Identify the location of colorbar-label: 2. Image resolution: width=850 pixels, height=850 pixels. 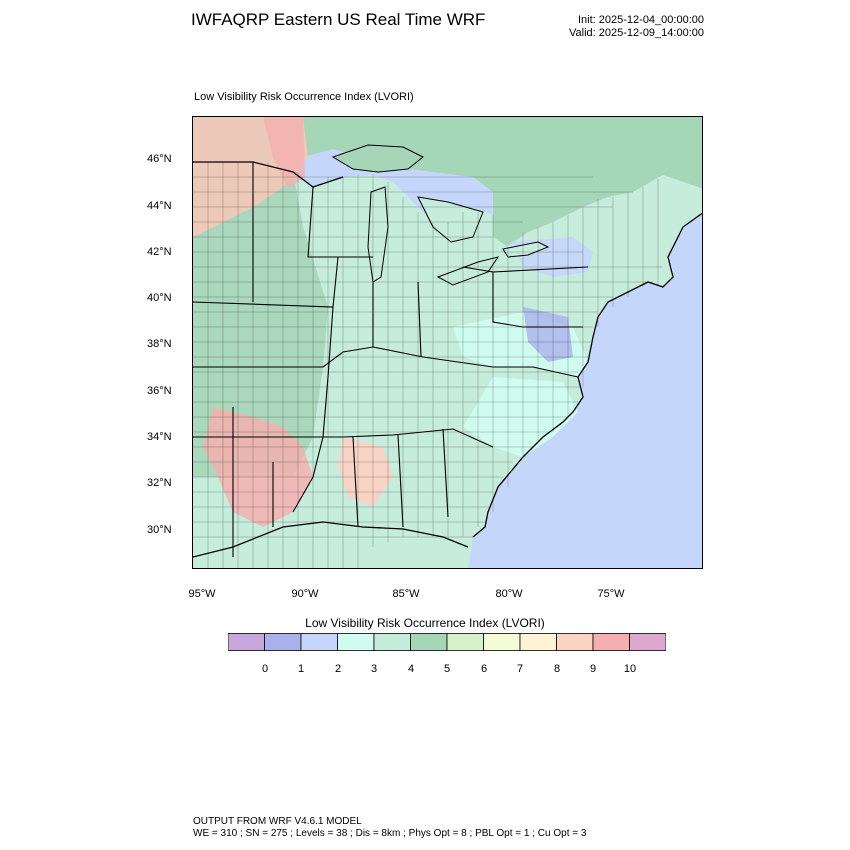
(338, 669).